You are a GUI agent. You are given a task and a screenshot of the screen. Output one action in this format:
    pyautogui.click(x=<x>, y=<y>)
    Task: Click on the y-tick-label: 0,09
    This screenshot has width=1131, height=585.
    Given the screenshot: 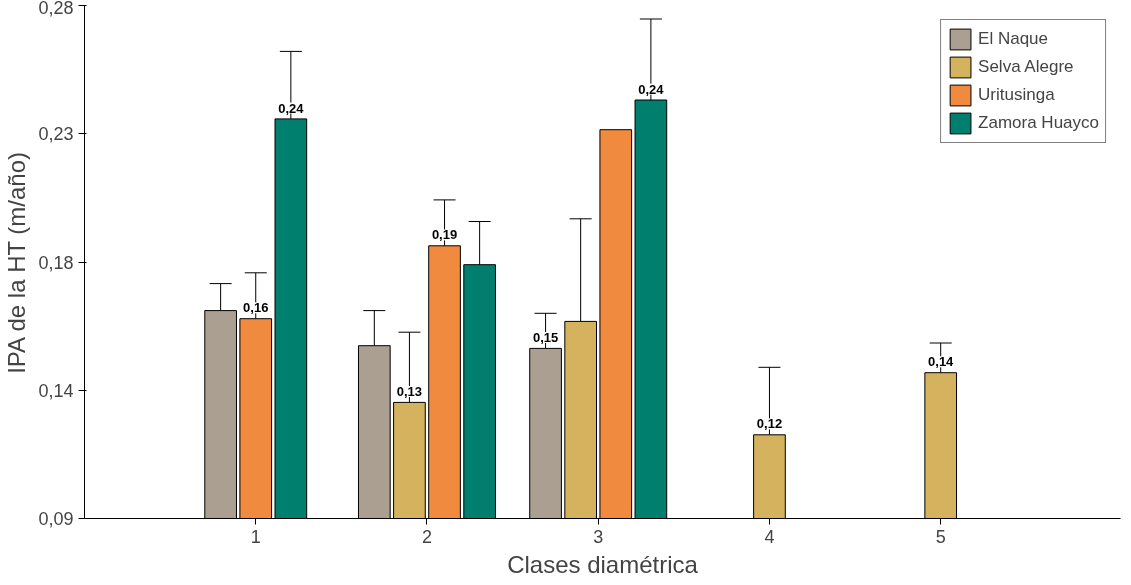 What is the action you would take?
    pyautogui.click(x=56, y=519)
    